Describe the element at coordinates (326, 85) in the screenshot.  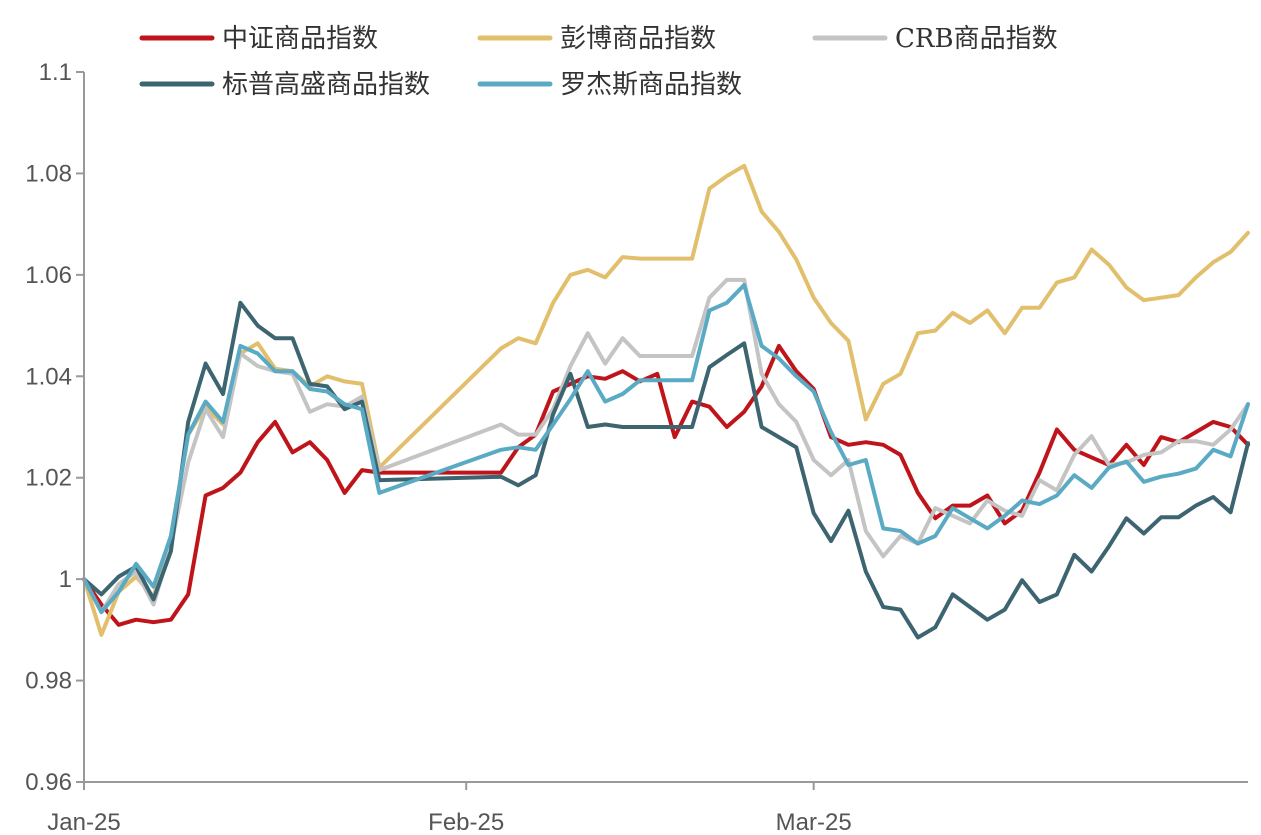
I see `legend-label: 标普高盛商品指数` at that location.